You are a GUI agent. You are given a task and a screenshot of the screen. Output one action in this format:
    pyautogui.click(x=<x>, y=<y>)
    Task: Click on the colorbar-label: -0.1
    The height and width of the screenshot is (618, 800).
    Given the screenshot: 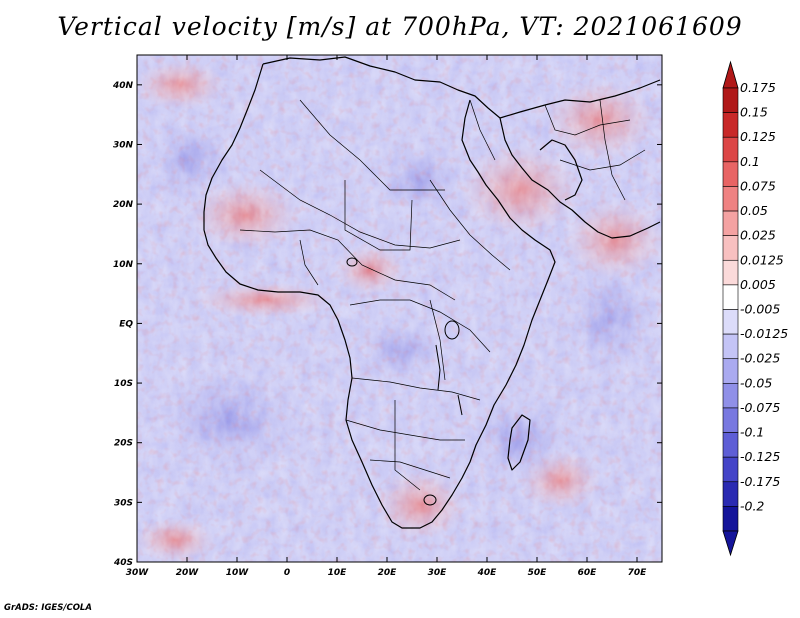 What is the action you would take?
    pyautogui.click(x=752, y=432)
    